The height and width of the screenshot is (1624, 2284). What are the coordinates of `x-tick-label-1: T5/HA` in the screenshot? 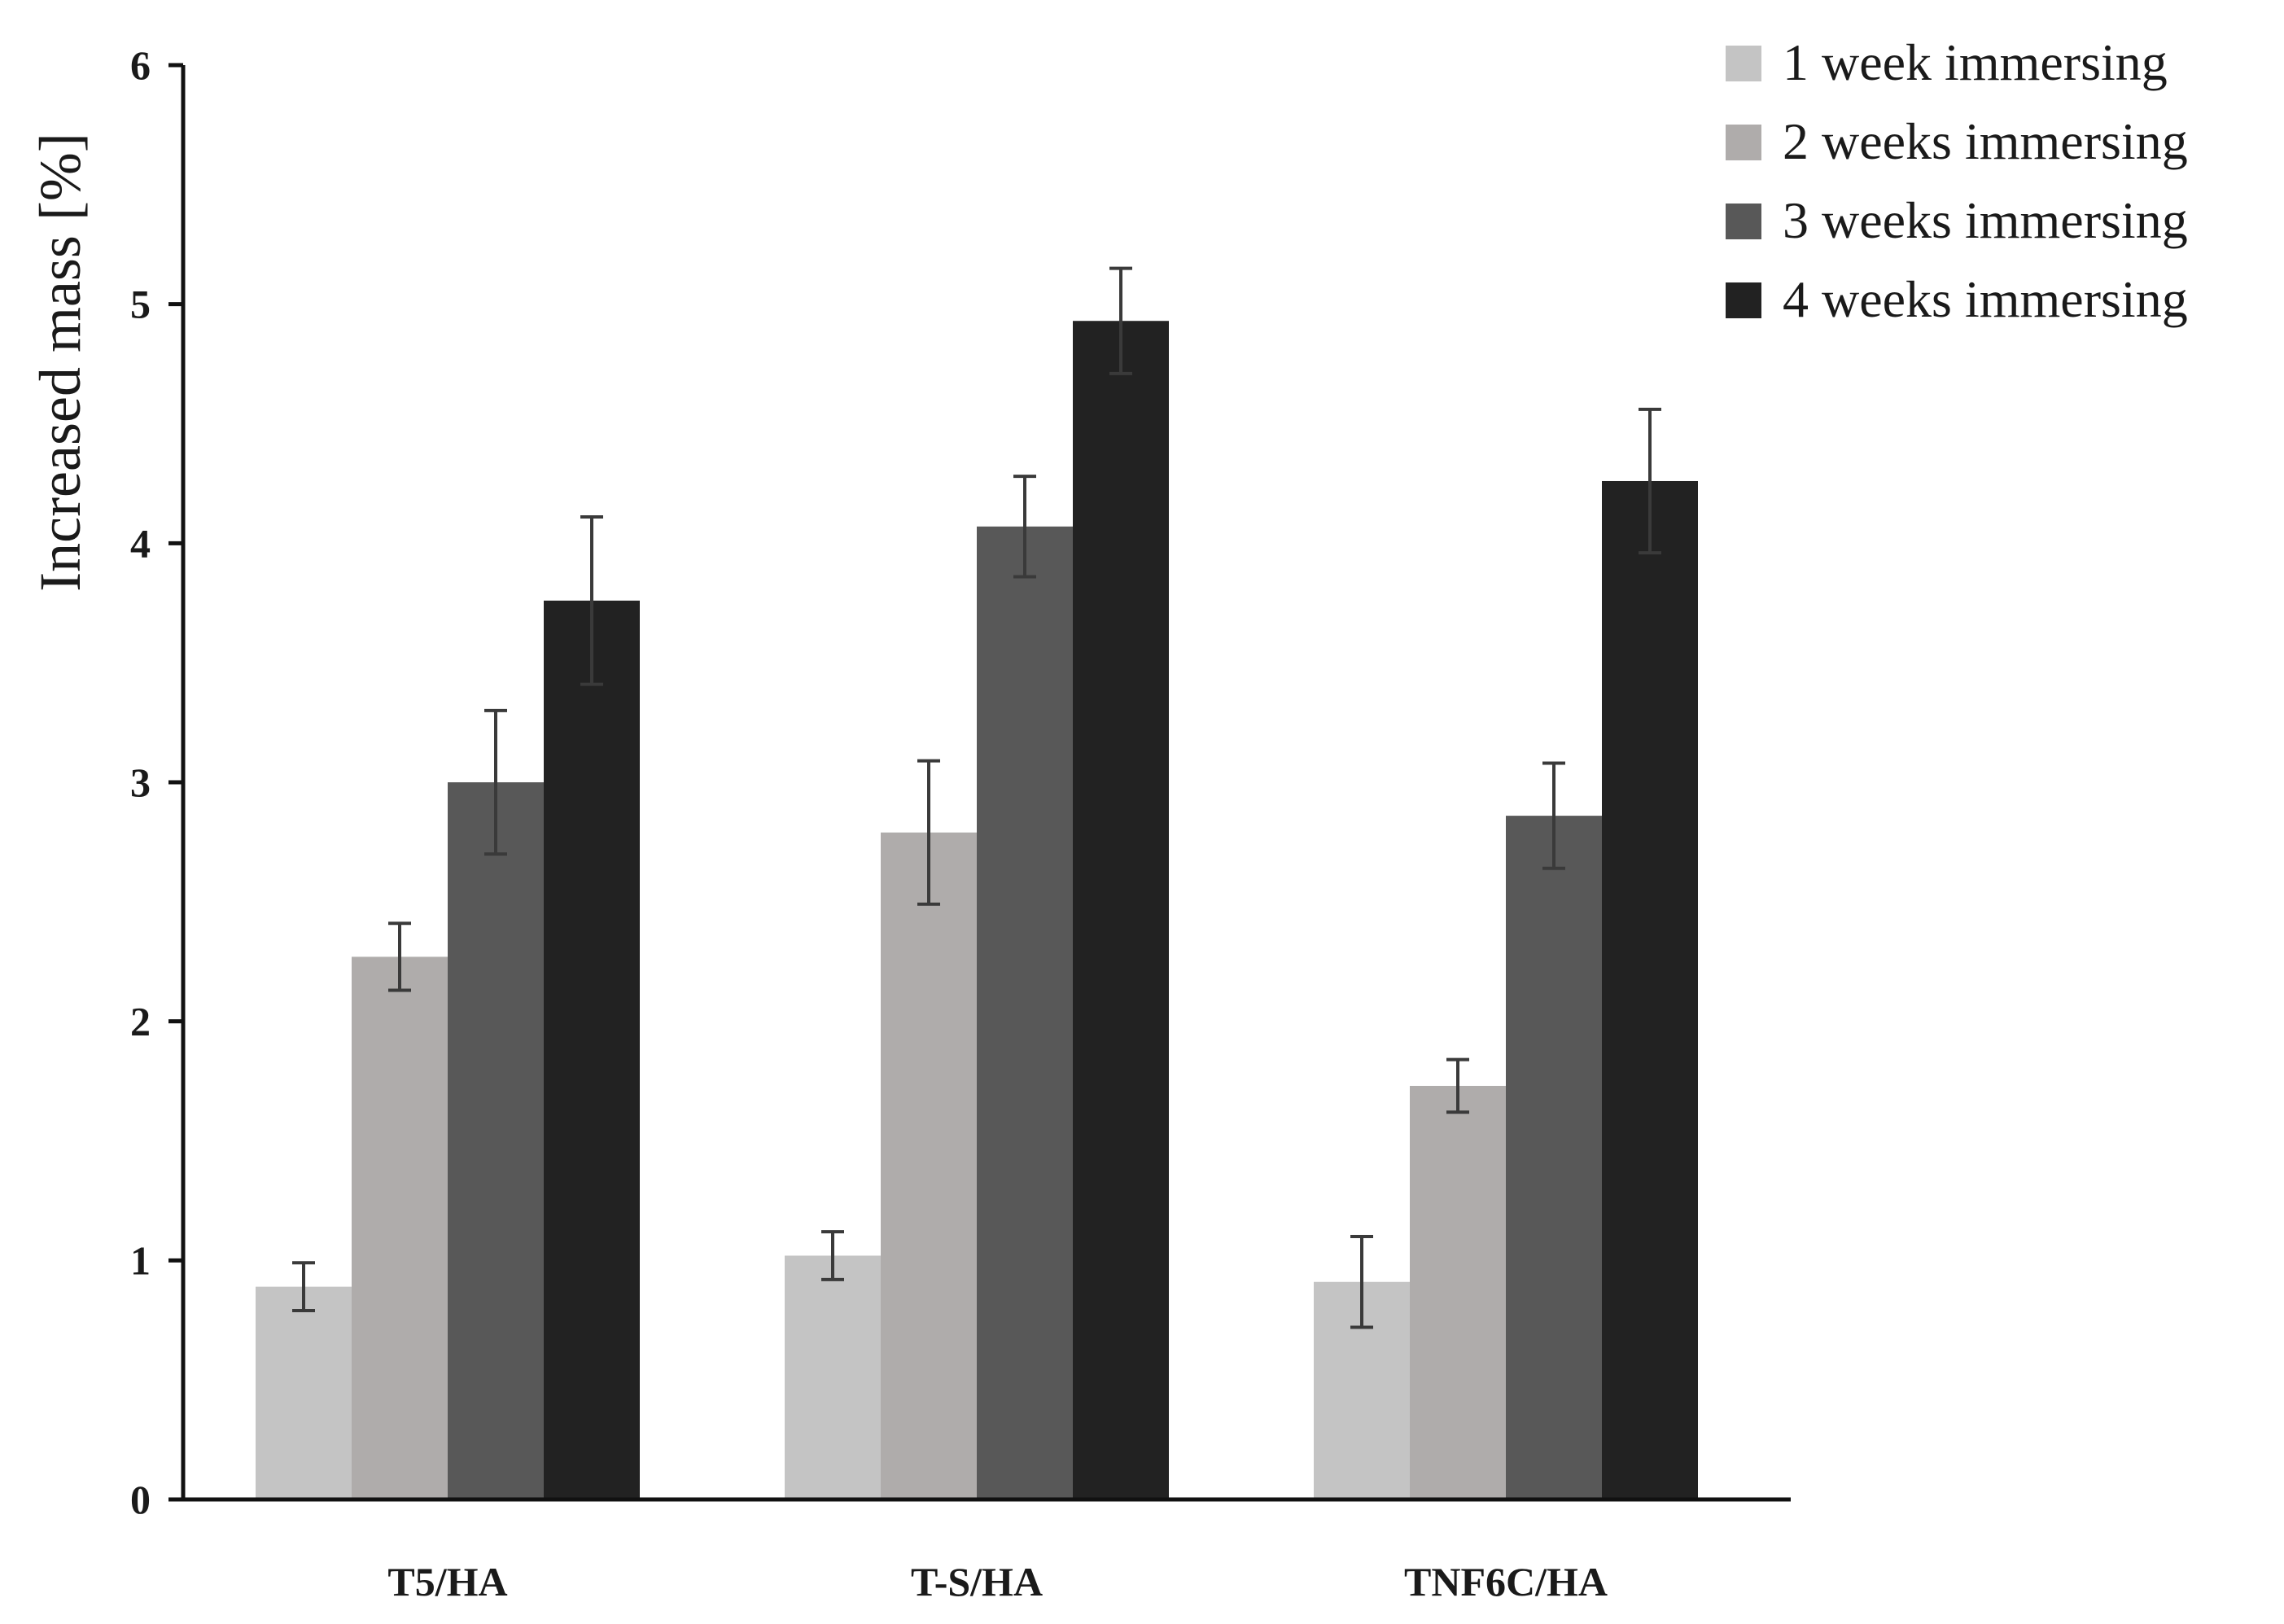 It's located at (447, 1581).